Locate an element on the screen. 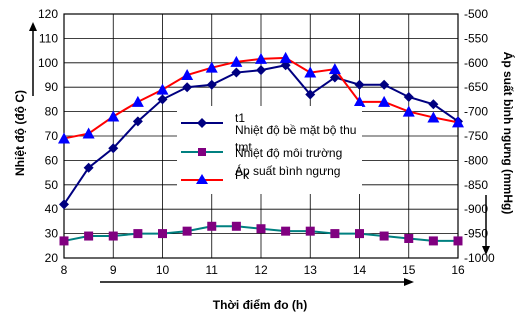  x-tick-label: 12 is located at coordinates (261, 270).